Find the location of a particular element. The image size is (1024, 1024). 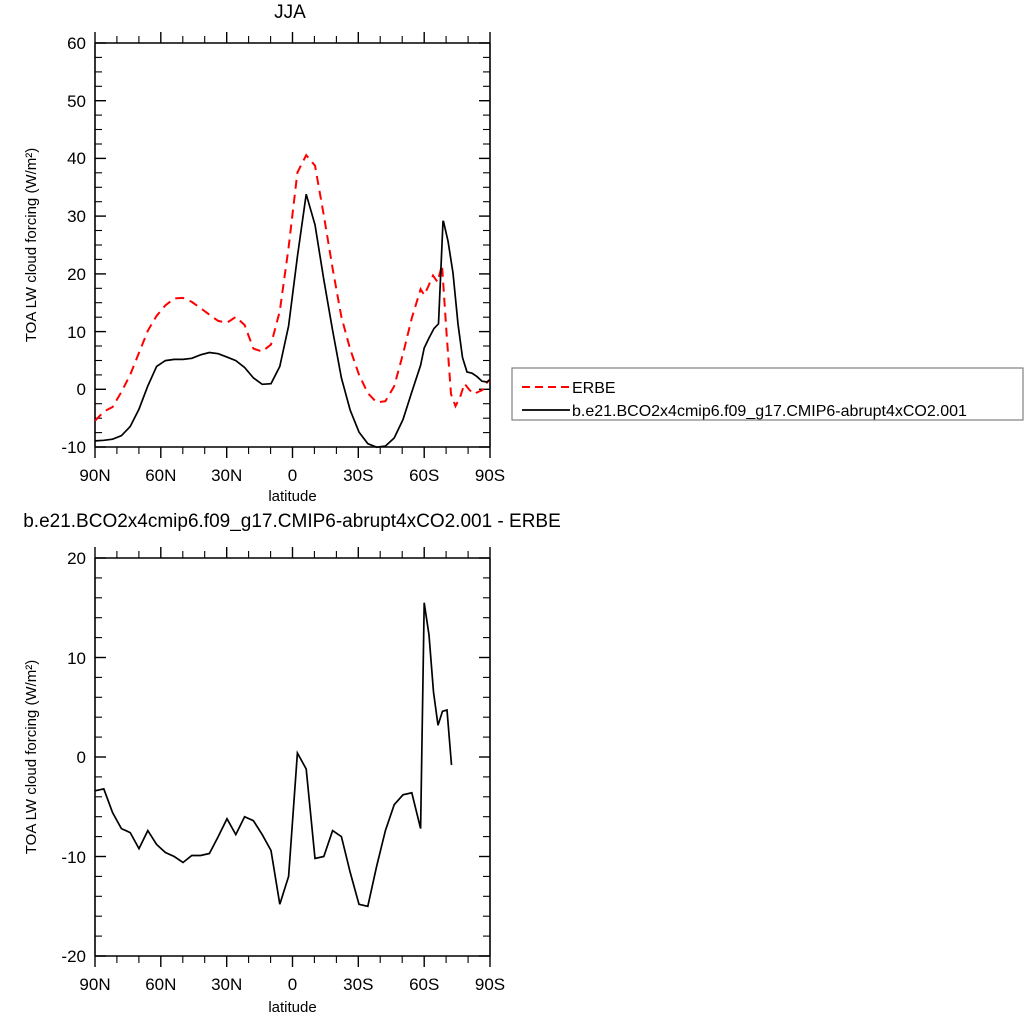

top-ytick-40: 40 is located at coordinates (76, 158).